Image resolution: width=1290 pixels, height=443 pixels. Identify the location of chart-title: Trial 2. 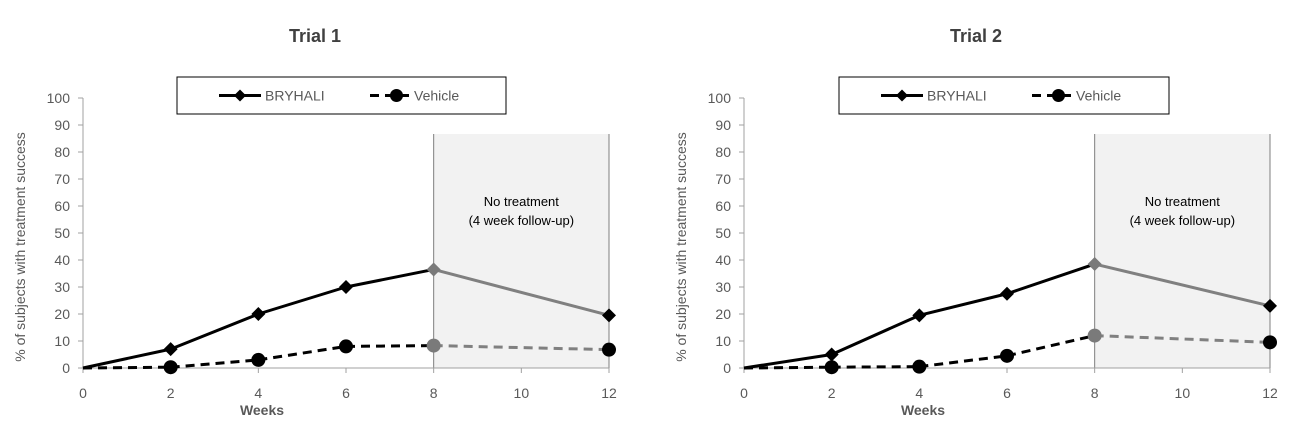
(976, 36).